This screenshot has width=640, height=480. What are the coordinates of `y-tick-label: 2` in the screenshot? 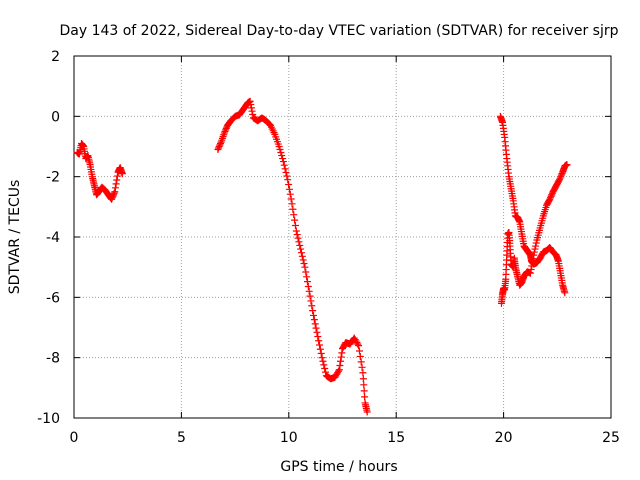 It's located at (55, 57).